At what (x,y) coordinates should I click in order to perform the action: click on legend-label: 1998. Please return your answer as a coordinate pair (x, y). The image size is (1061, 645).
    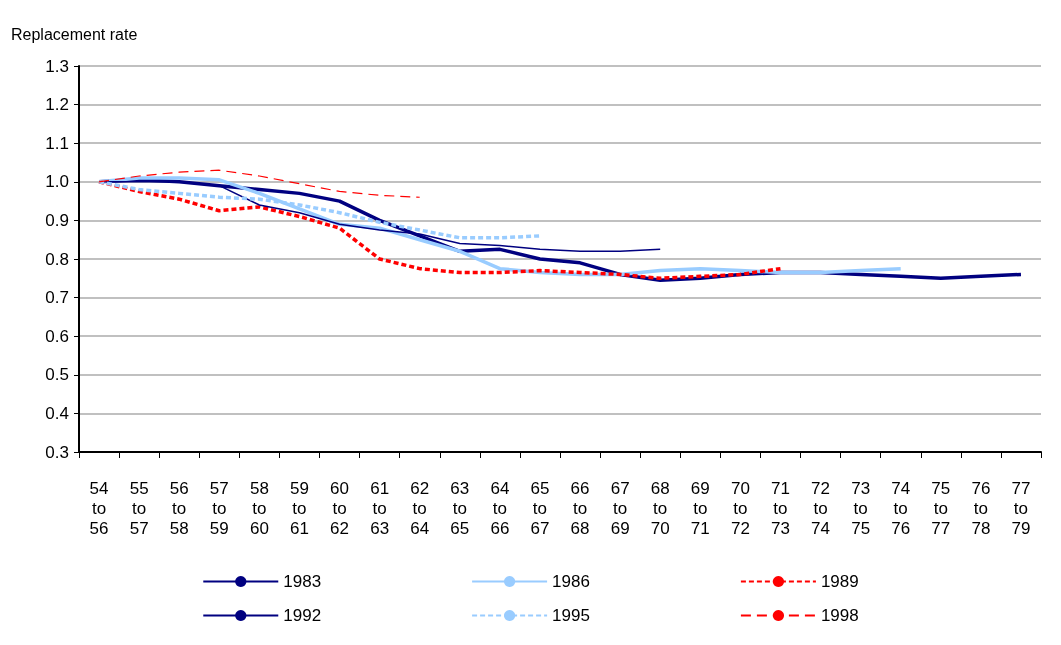
    Looking at the image, I should click on (839, 615).